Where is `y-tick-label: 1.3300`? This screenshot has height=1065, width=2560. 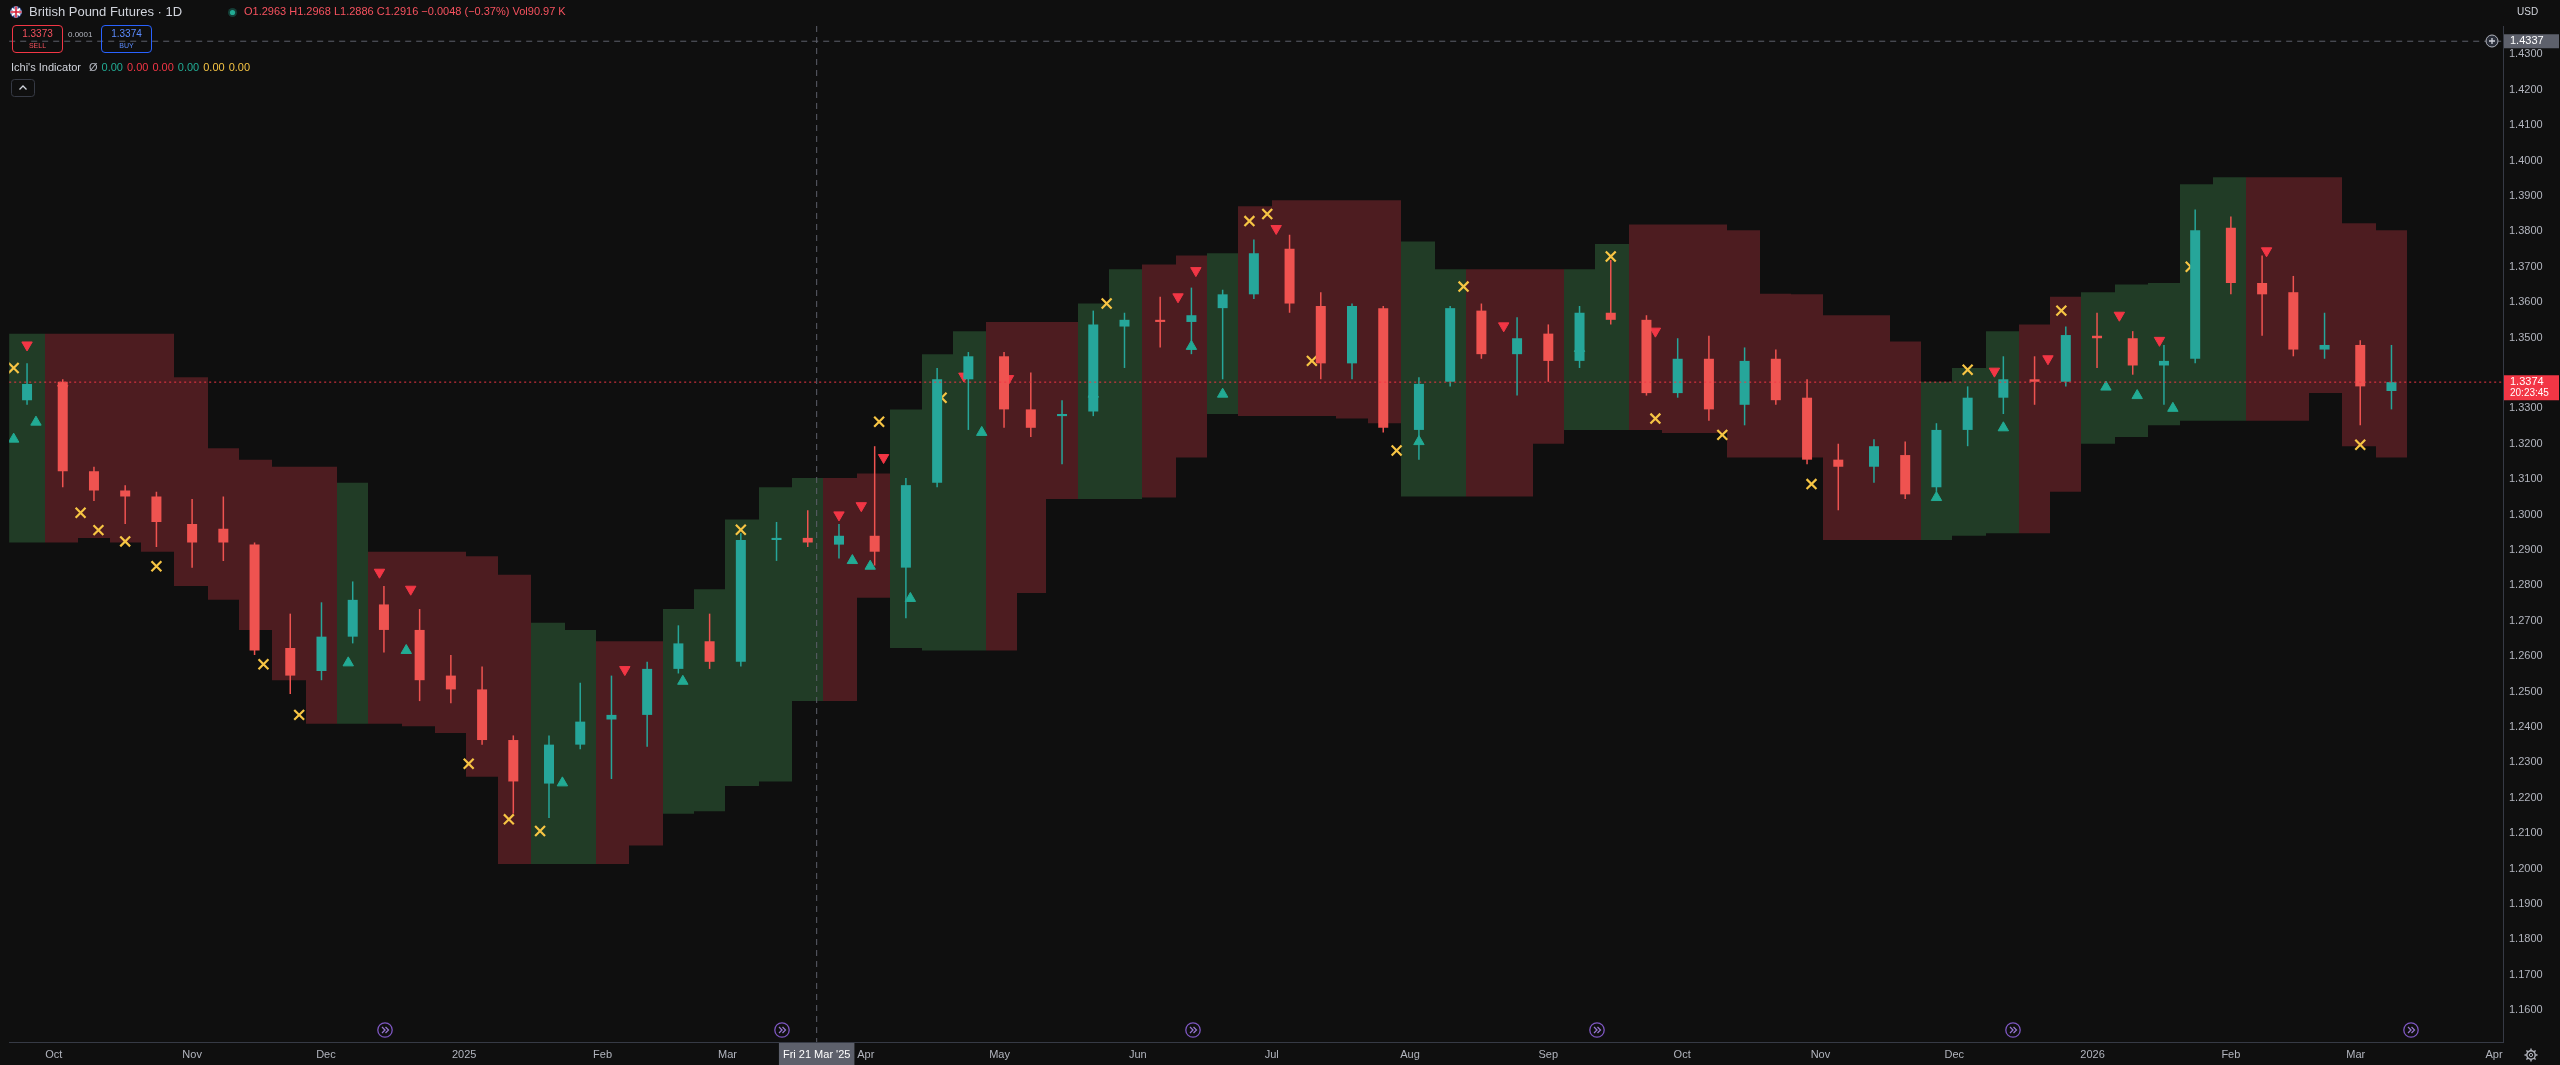
y-tick-label: 1.3300 is located at coordinates (2526, 407).